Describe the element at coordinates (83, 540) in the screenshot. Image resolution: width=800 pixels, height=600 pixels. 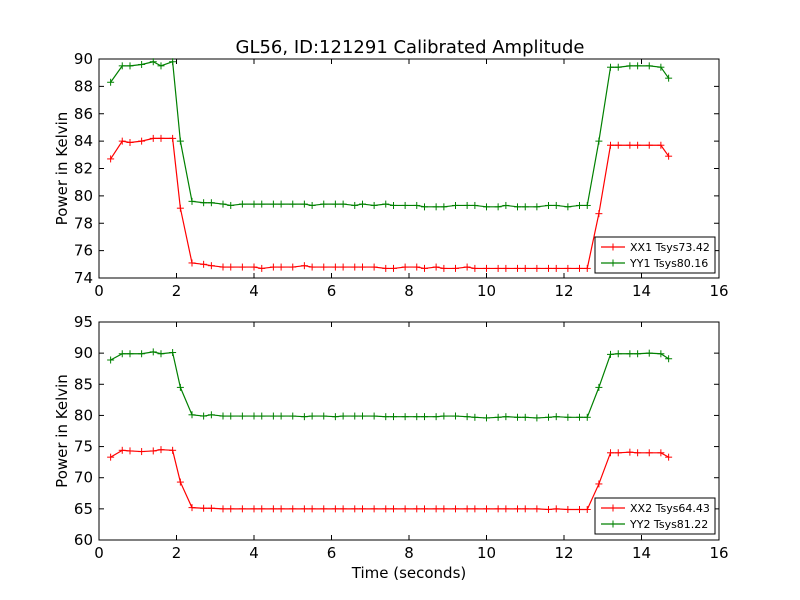
I see `y-tick-label: 60` at that location.